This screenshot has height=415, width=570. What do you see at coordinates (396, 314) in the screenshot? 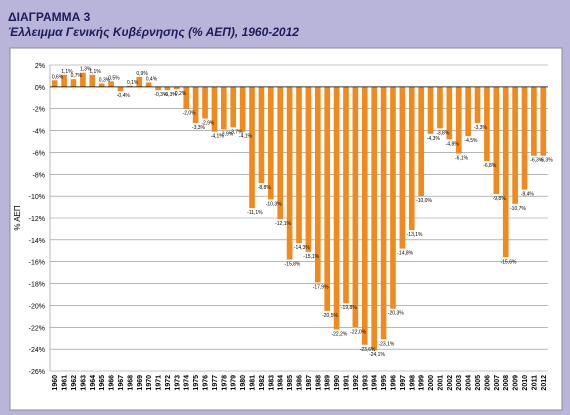
I see `data-label: -20,3%` at bounding box center [396, 314].